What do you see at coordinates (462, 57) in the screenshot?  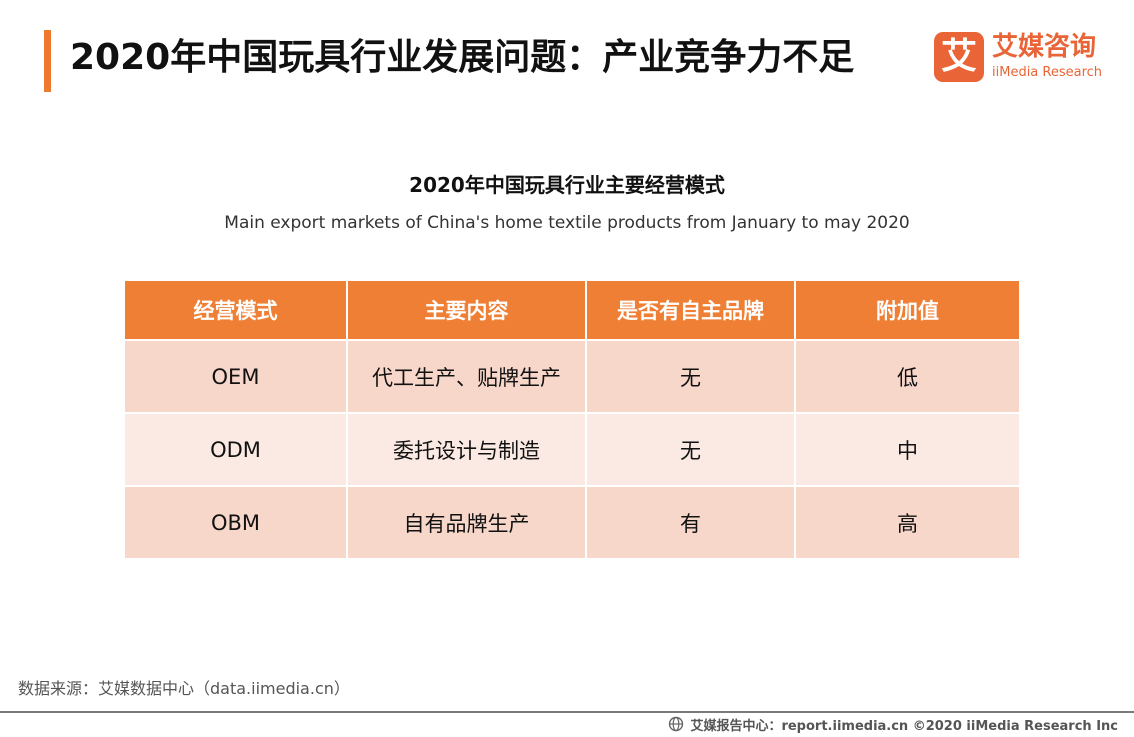 I see `page-title: 2020年中国玩具行业发展问题：产业竞争力不足` at bounding box center [462, 57].